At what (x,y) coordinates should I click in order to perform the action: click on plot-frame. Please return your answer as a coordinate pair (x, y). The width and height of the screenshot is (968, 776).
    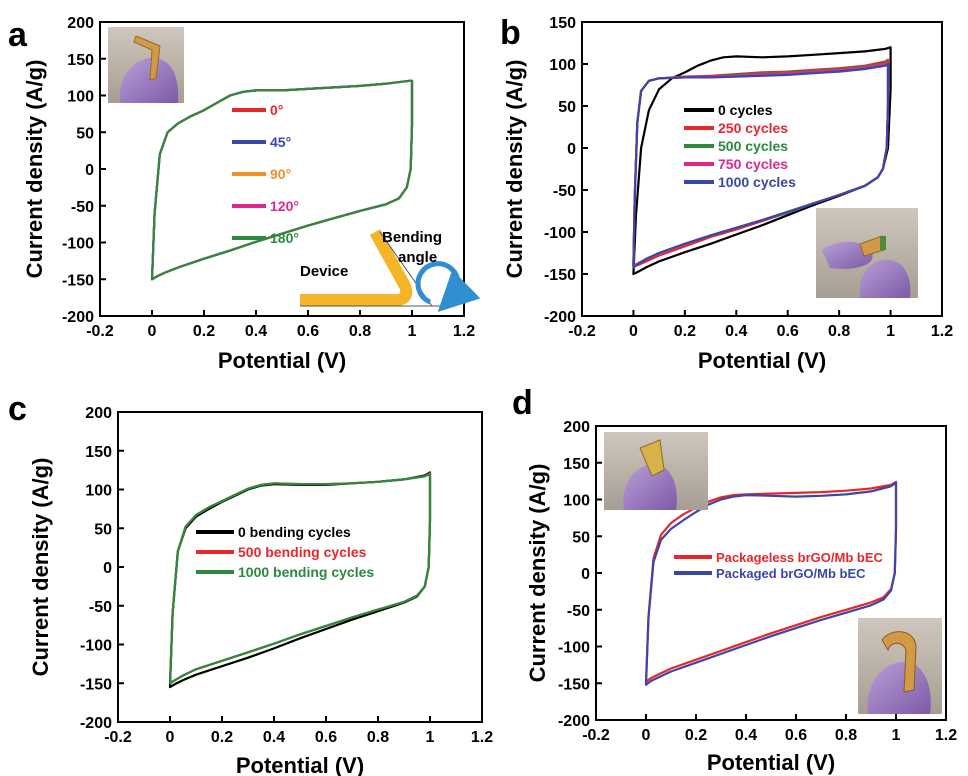
    Looking at the image, I should click on (762, 169).